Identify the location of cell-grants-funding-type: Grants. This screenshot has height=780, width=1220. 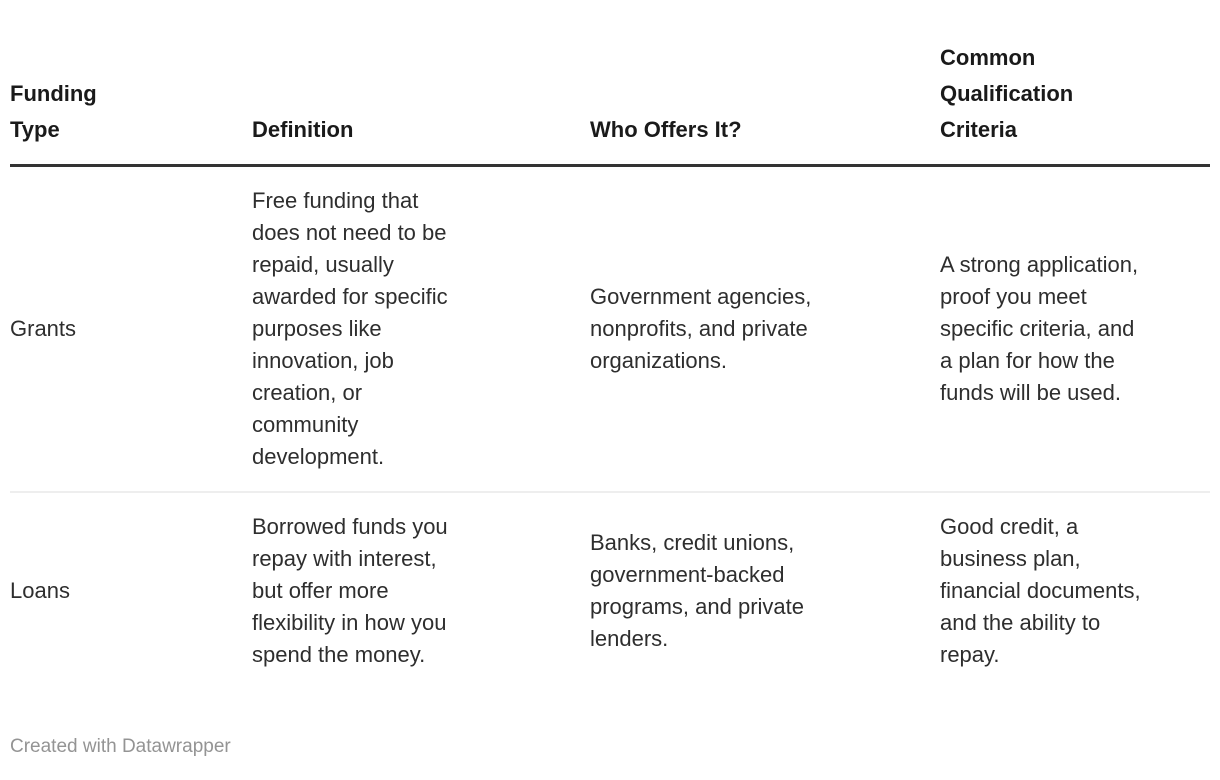
(131, 329).